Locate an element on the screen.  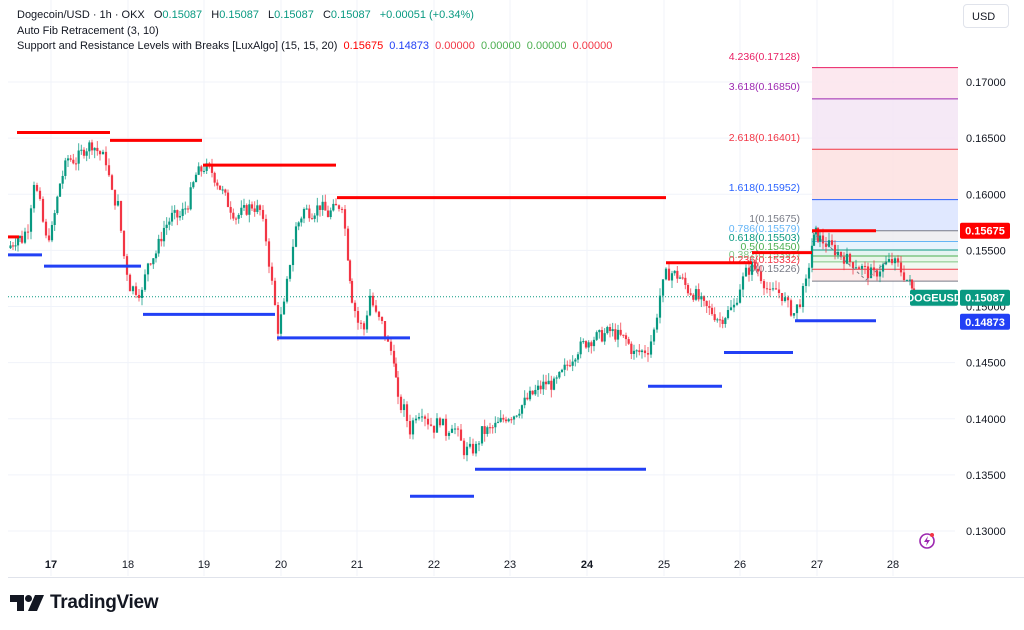
x-axis-tick-label: 23 is located at coordinates (510, 565).